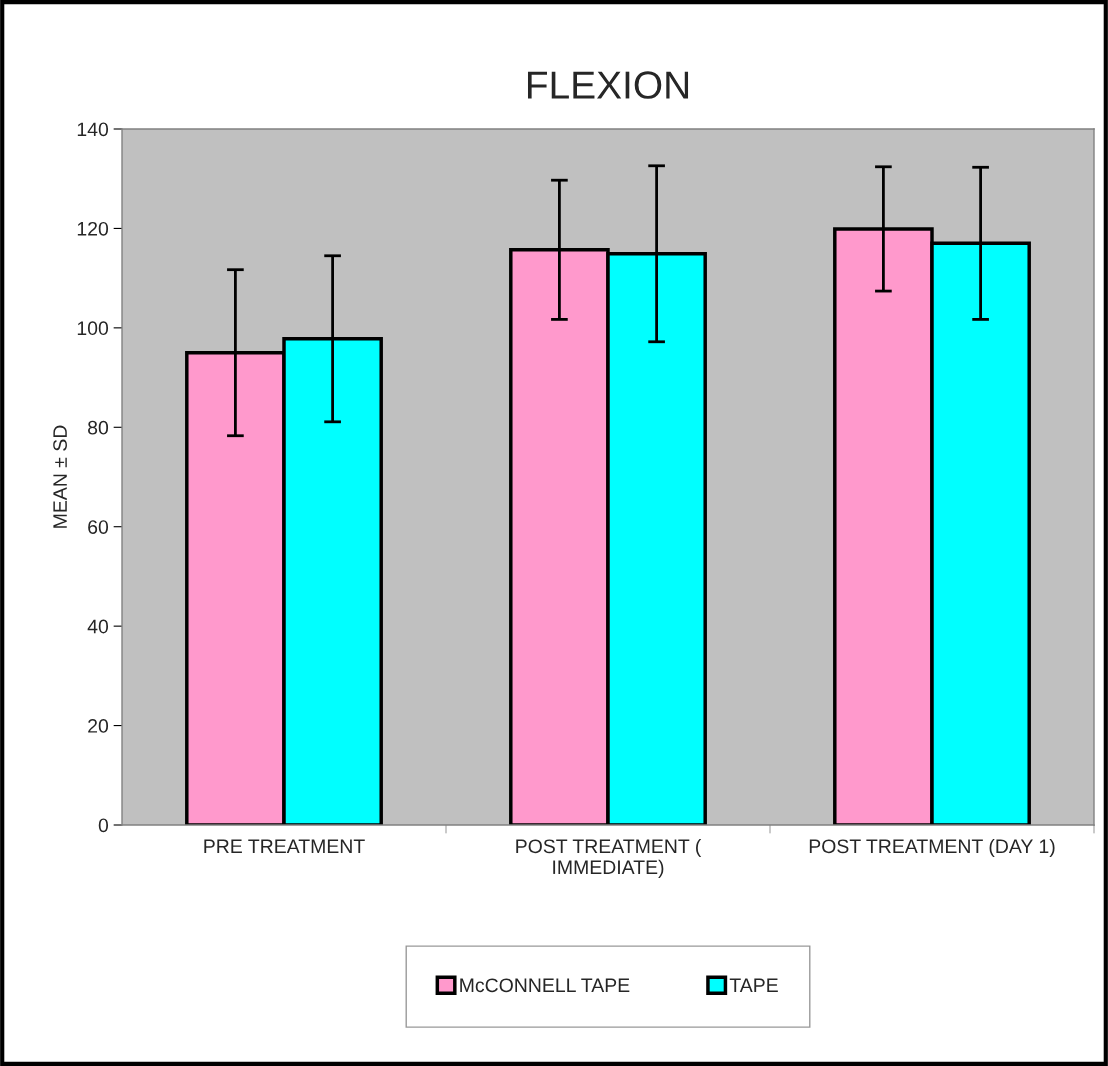  I want to click on x-tick-label: POST TREATMENT ( IMMEDIATE), so click(609, 858).